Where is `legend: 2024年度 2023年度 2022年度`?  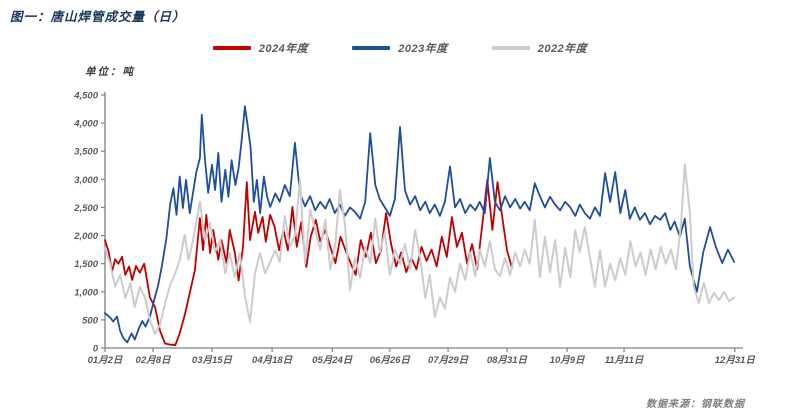 legend: 2024年度 2023年度 2022年度 is located at coordinates (400, 48).